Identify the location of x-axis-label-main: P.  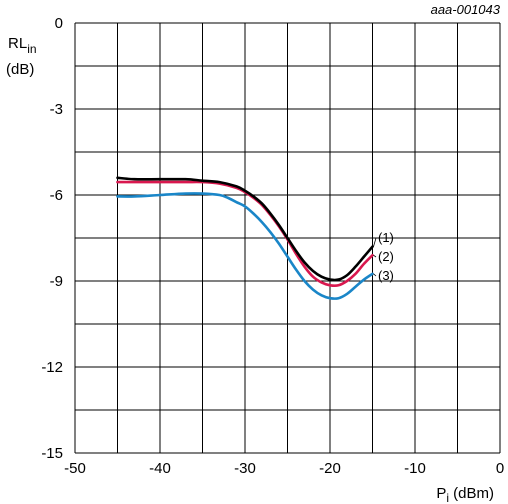
(441, 493).